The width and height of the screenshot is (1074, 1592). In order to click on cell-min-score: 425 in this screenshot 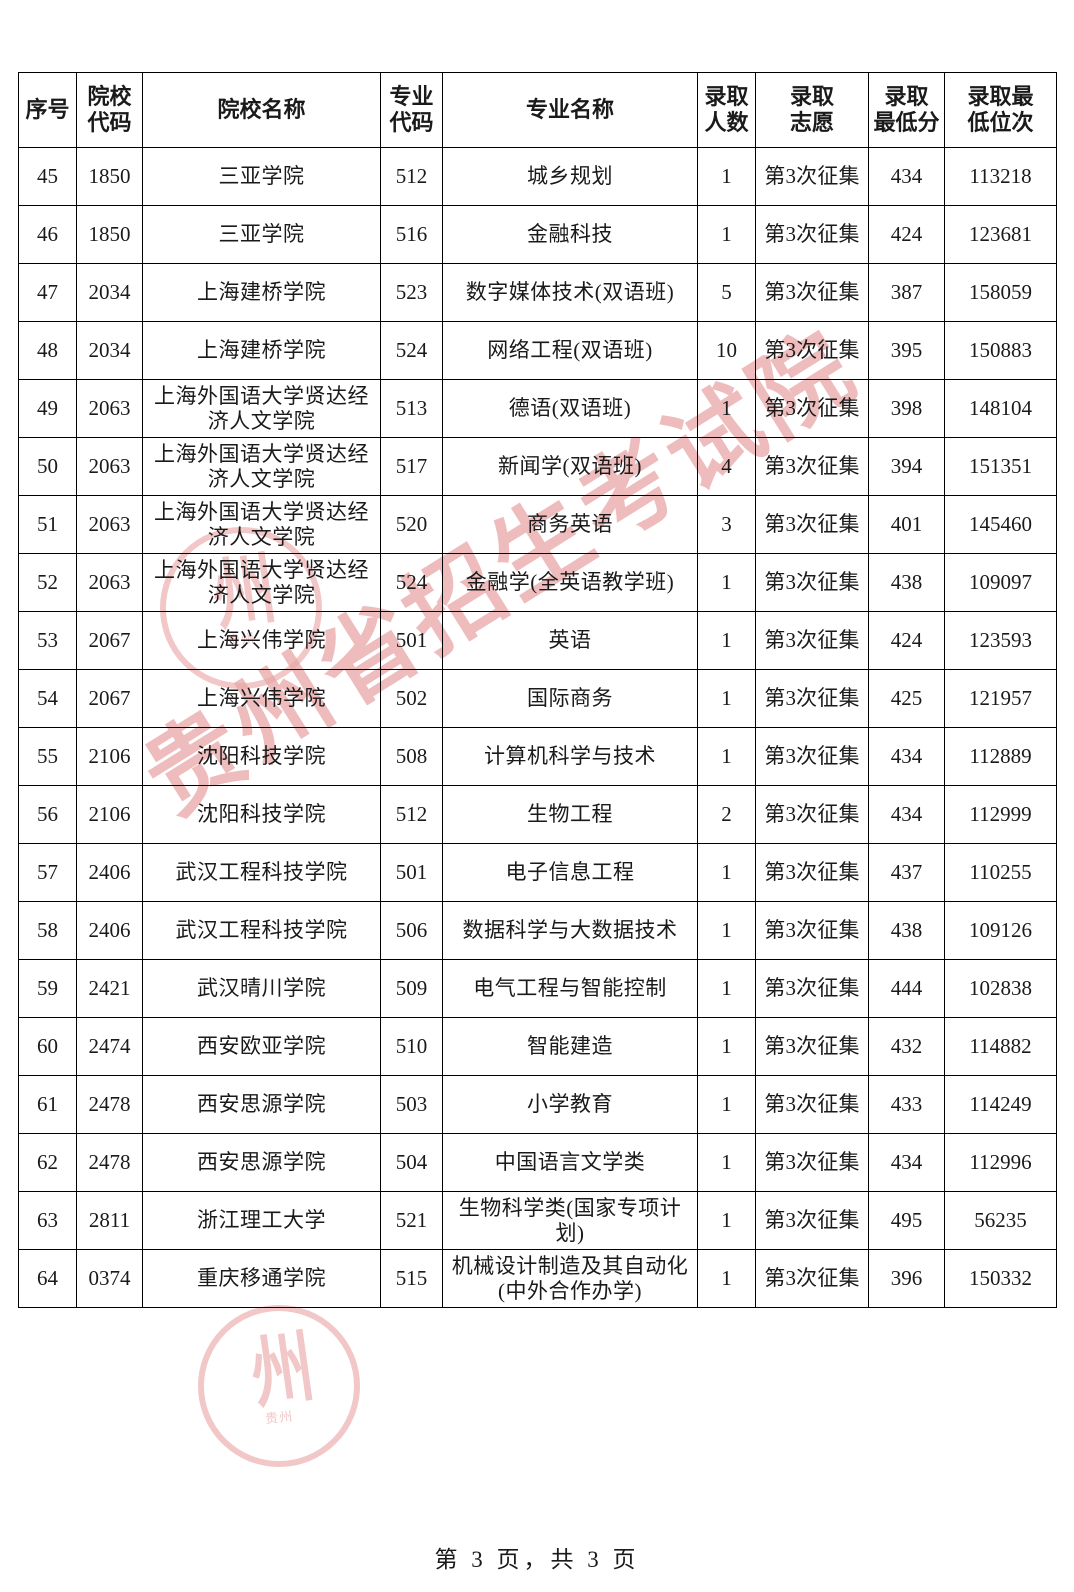, I will do `click(906, 698)`.